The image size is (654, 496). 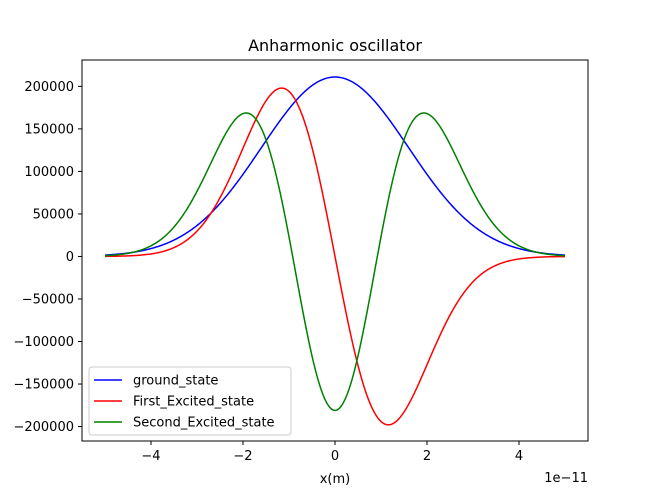 I want to click on y-tick-label: −200000, so click(x=43, y=427).